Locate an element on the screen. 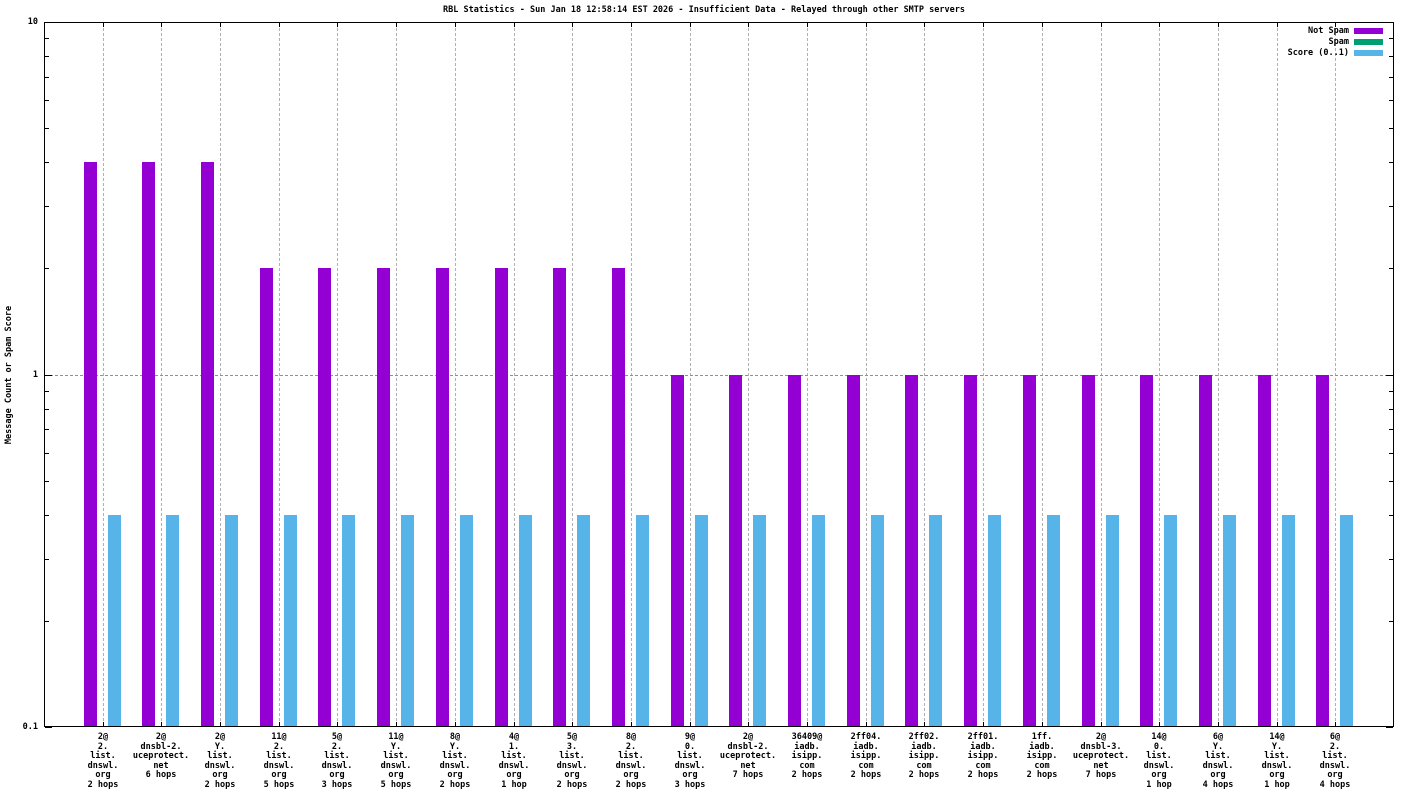  x-tick-label: 14@ 0. list. dnswl. org 1 hop is located at coordinates (1159, 761).